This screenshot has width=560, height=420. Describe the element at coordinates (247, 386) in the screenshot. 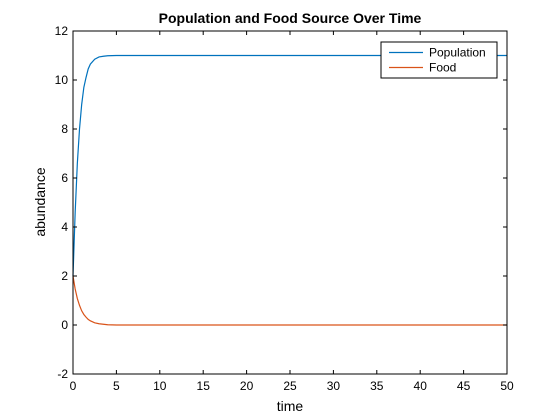

I see `x-tick-label: 20` at that location.